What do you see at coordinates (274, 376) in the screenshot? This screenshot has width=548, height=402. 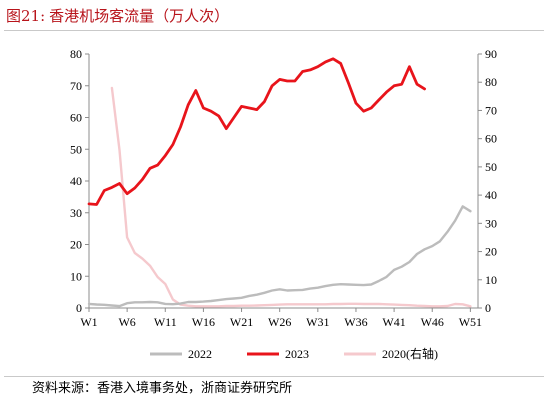 I see `source-divider` at bounding box center [274, 376].